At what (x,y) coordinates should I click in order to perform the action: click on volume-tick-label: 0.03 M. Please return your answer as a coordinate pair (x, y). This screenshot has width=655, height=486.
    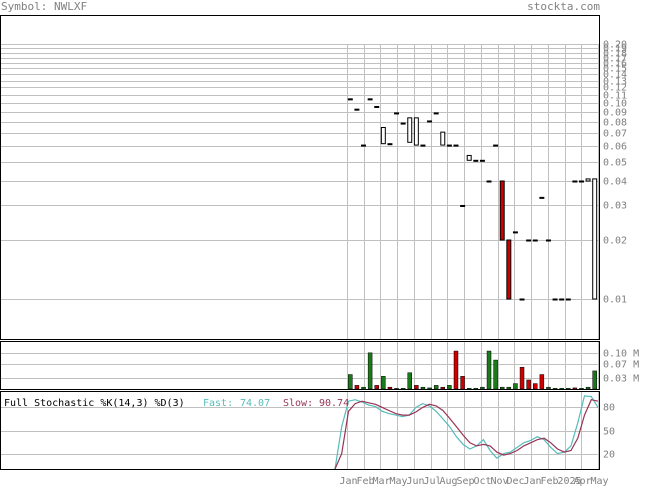
    Looking at the image, I should click on (621, 379).